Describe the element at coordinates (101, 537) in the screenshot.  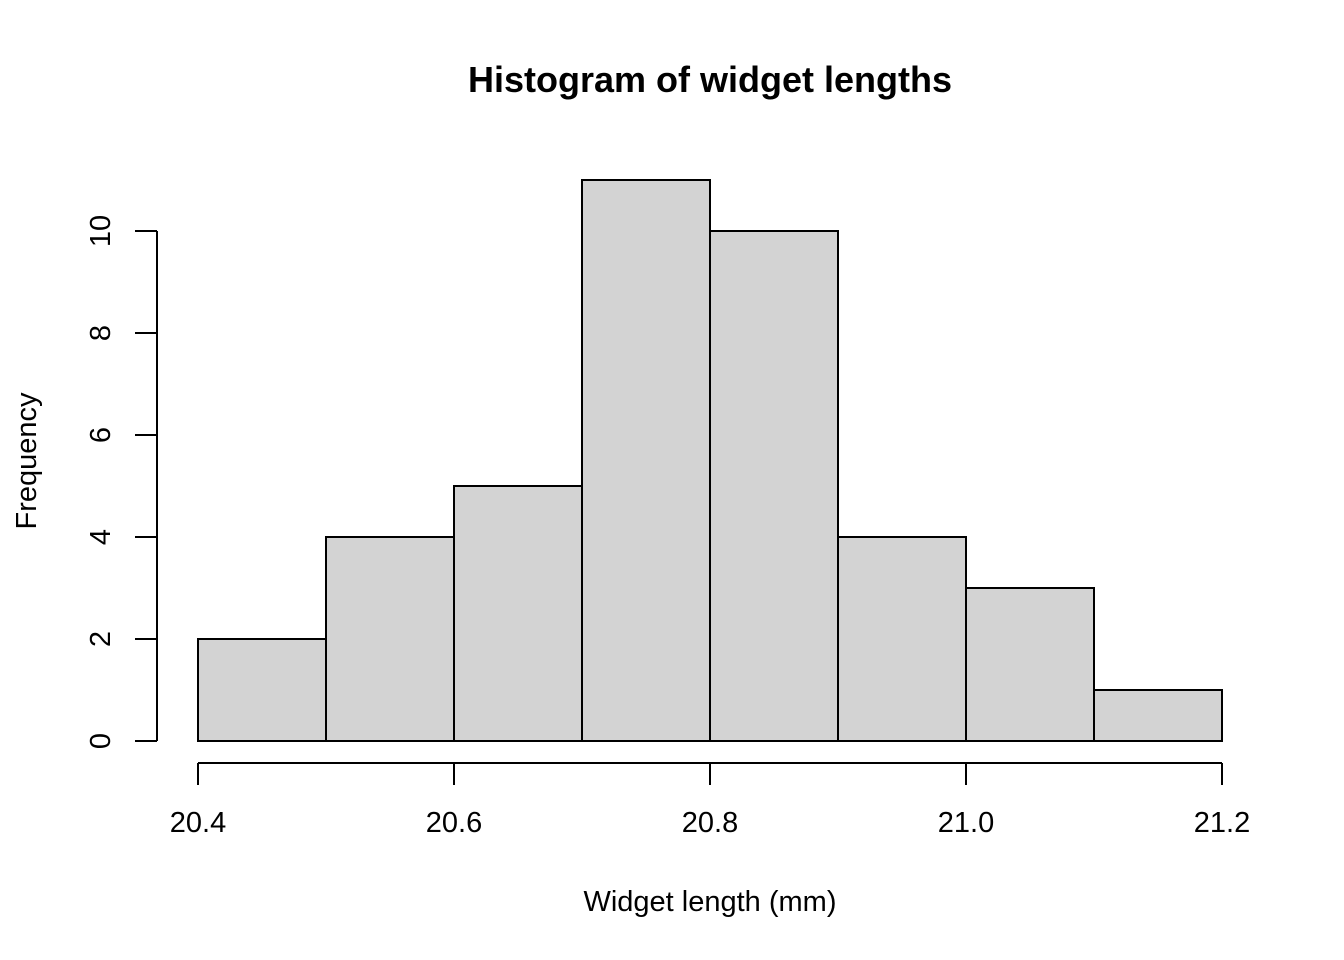
I see `y-tick-label: 4` at that location.